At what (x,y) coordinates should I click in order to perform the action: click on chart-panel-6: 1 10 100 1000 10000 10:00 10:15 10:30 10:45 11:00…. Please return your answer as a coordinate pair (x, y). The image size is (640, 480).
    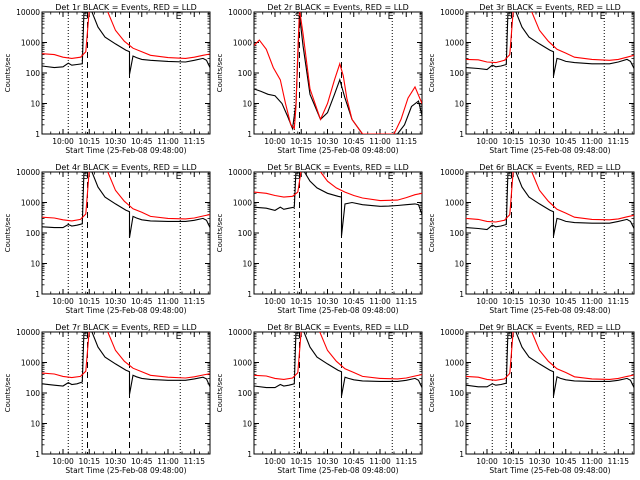
    Looking at the image, I should click on (531, 239).